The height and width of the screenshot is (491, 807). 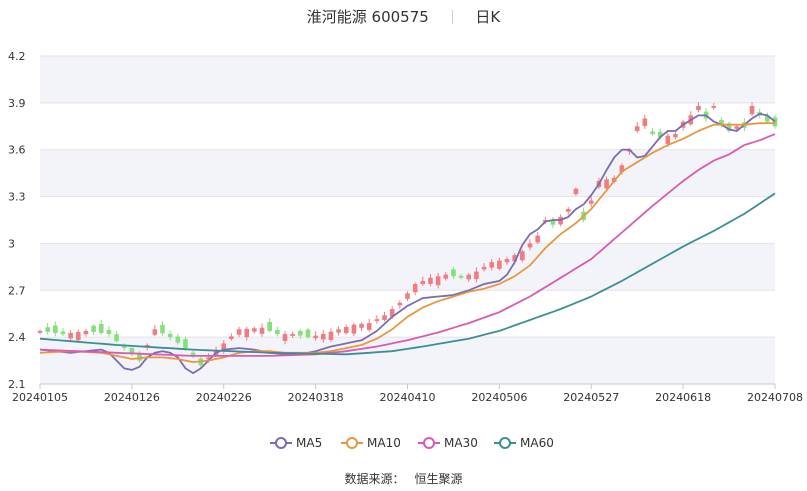 I want to click on x-tick-label: 20240410, so click(x=408, y=397).